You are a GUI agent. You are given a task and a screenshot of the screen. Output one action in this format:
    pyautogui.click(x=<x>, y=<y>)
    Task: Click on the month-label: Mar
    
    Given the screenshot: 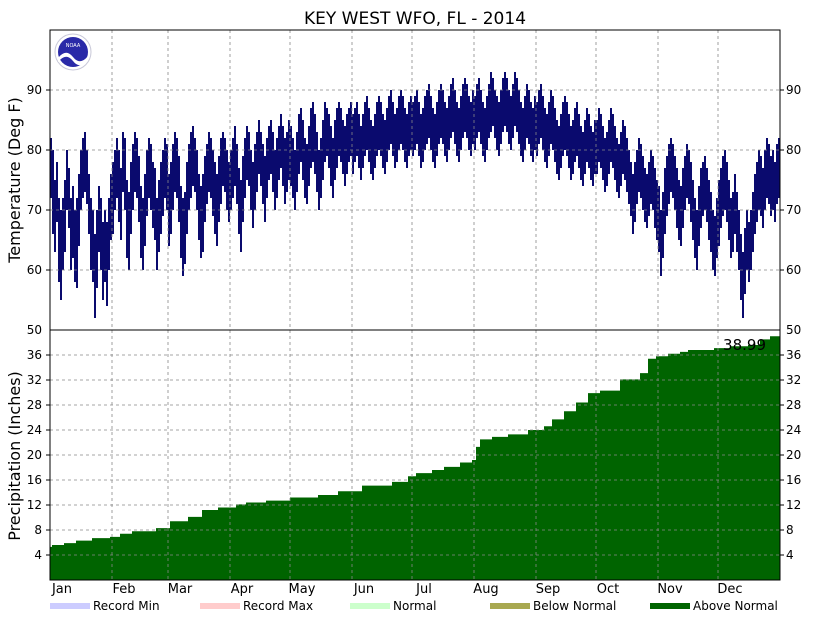 What is the action you would take?
    pyautogui.click(x=180, y=589)
    